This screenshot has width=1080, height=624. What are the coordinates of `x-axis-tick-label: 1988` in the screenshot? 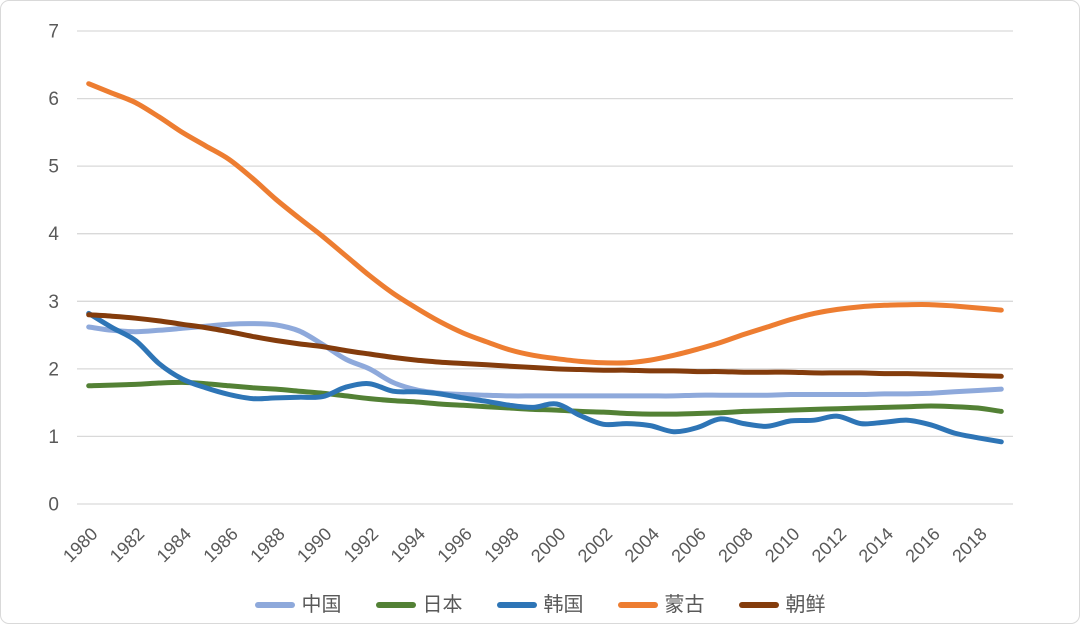 It's located at (267, 545).